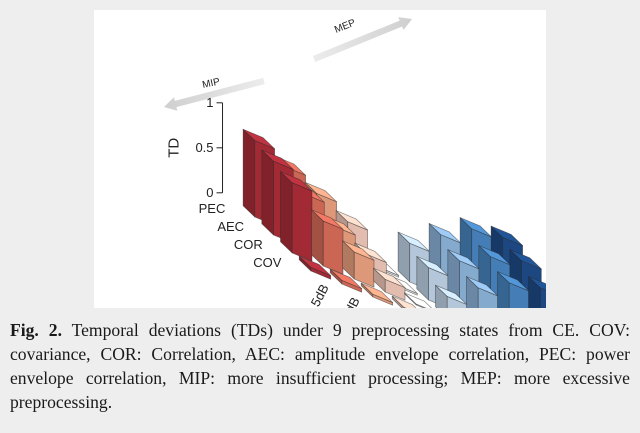  I want to click on td-tick-label: 0.5, so click(204, 147).